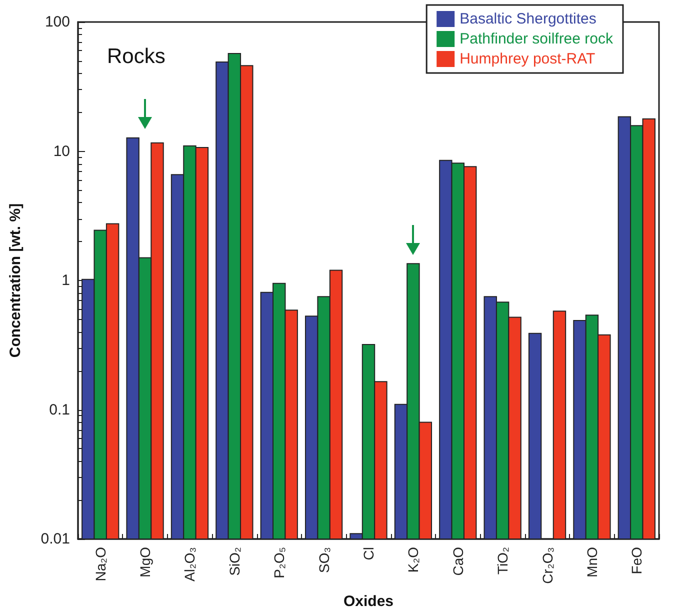 The image size is (677, 614). Describe the element at coordinates (502, 560) in the screenshot. I see `x-tick-label: TiO₂` at that location.